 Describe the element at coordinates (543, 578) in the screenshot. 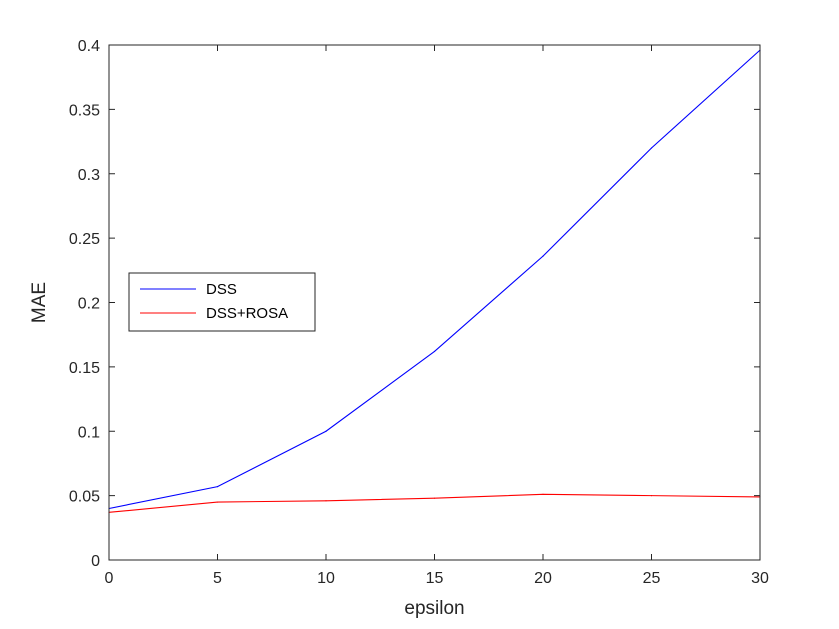

I see `x-tick-label: 20` at that location.